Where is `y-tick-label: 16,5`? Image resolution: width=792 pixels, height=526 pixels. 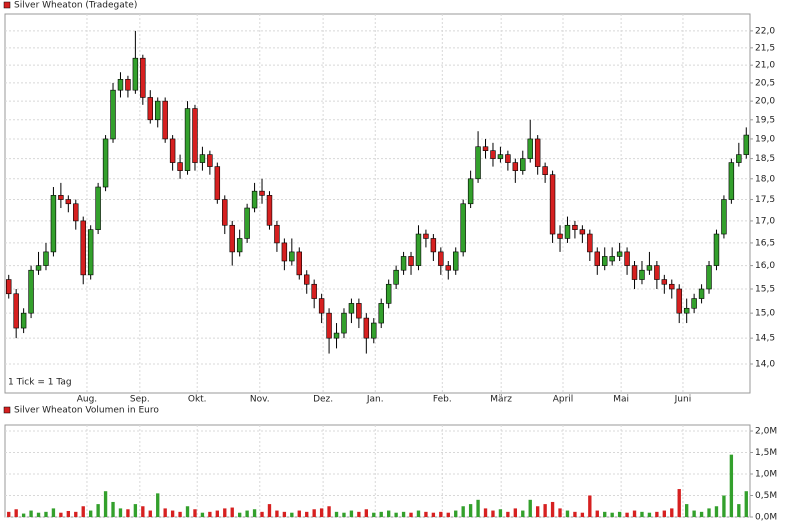
y-tick-label: 16,5 is located at coordinates (765, 243).